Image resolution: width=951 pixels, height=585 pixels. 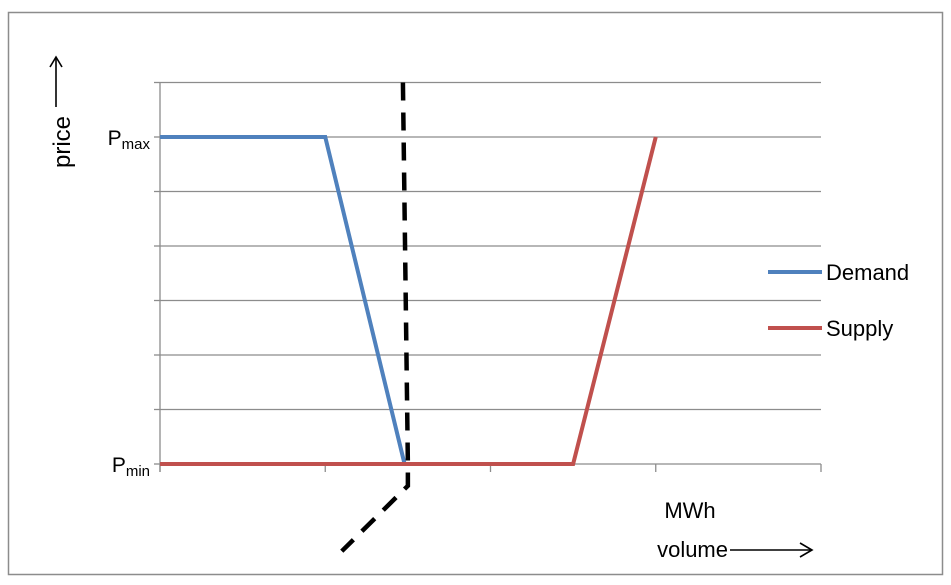 I want to click on dashed-reference-line, so click(x=375, y=317).